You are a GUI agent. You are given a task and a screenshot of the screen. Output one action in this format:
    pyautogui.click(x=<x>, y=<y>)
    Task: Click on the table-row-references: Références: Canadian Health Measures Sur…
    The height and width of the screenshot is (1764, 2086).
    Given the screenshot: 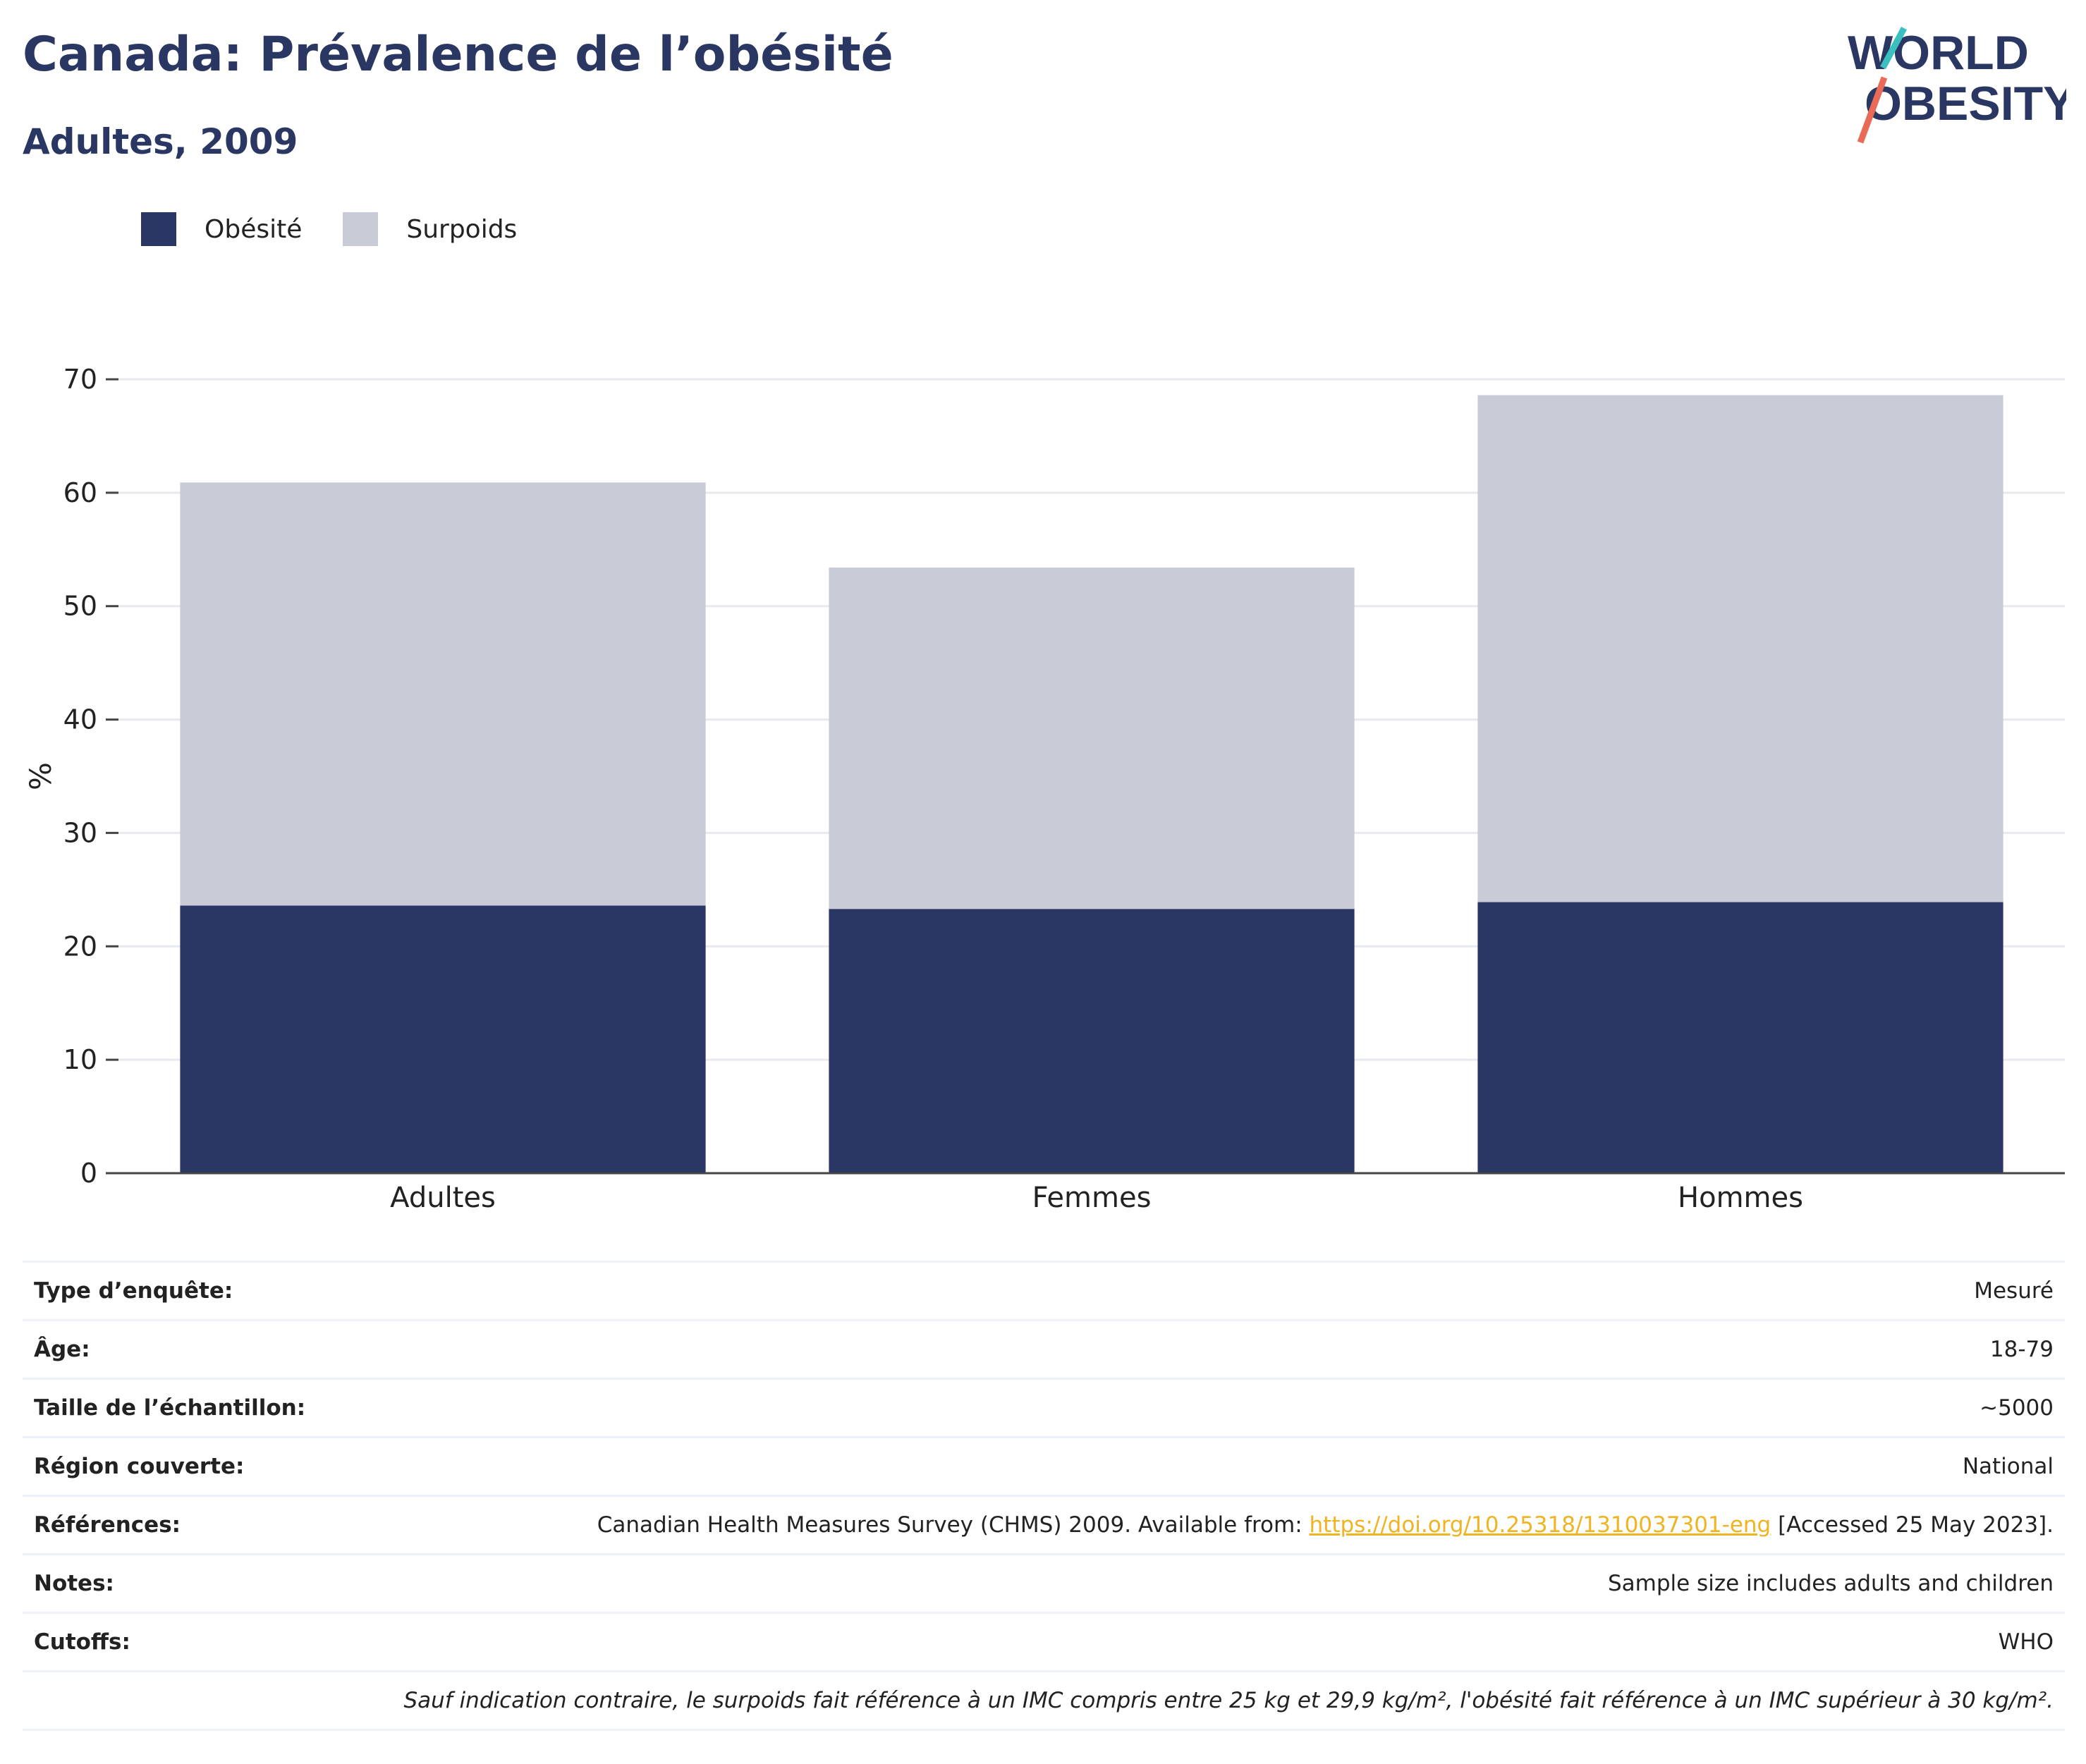 What is the action you would take?
    pyautogui.click(x=1044, y=1526)
    